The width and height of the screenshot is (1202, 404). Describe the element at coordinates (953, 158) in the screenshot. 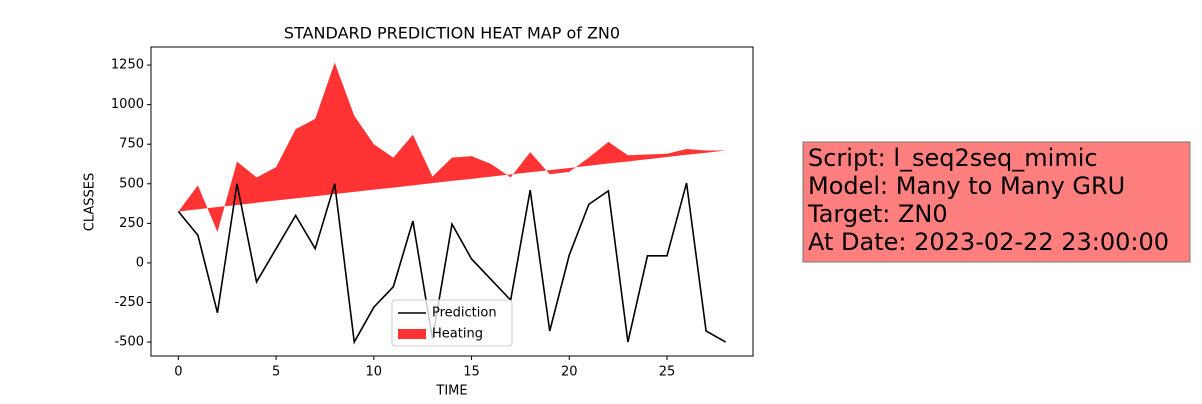

I see `annotation-line: Script: l_seq2seq_mimic` at that location.